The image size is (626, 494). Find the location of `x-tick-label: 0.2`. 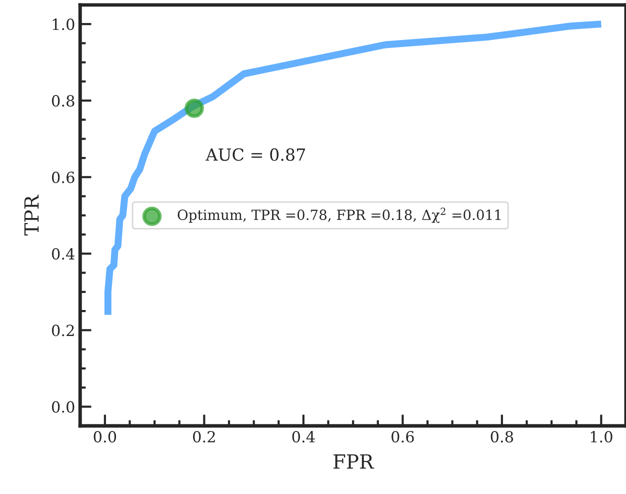

x-tick-label: 0.2 is located at coordinates (204, 436).